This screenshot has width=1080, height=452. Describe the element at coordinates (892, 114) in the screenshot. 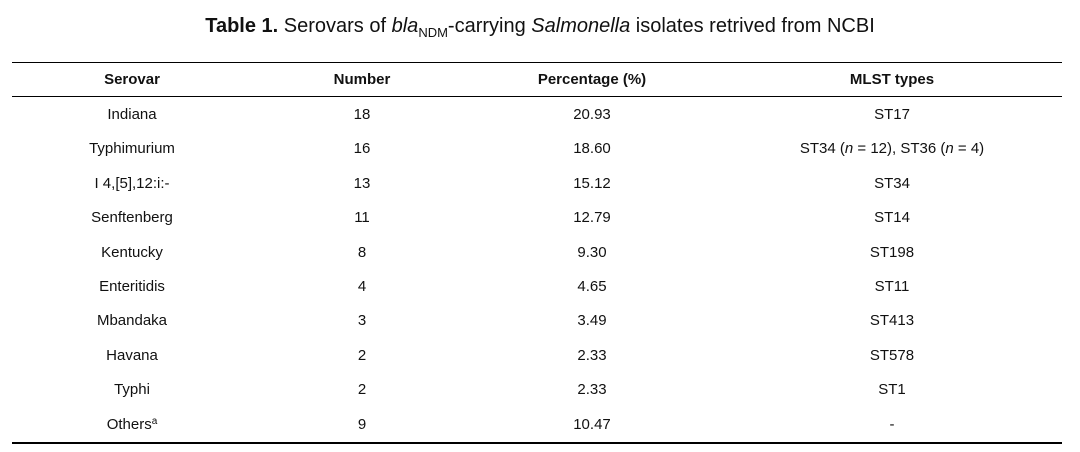

I see `cell-mlst: ST17` at that location.